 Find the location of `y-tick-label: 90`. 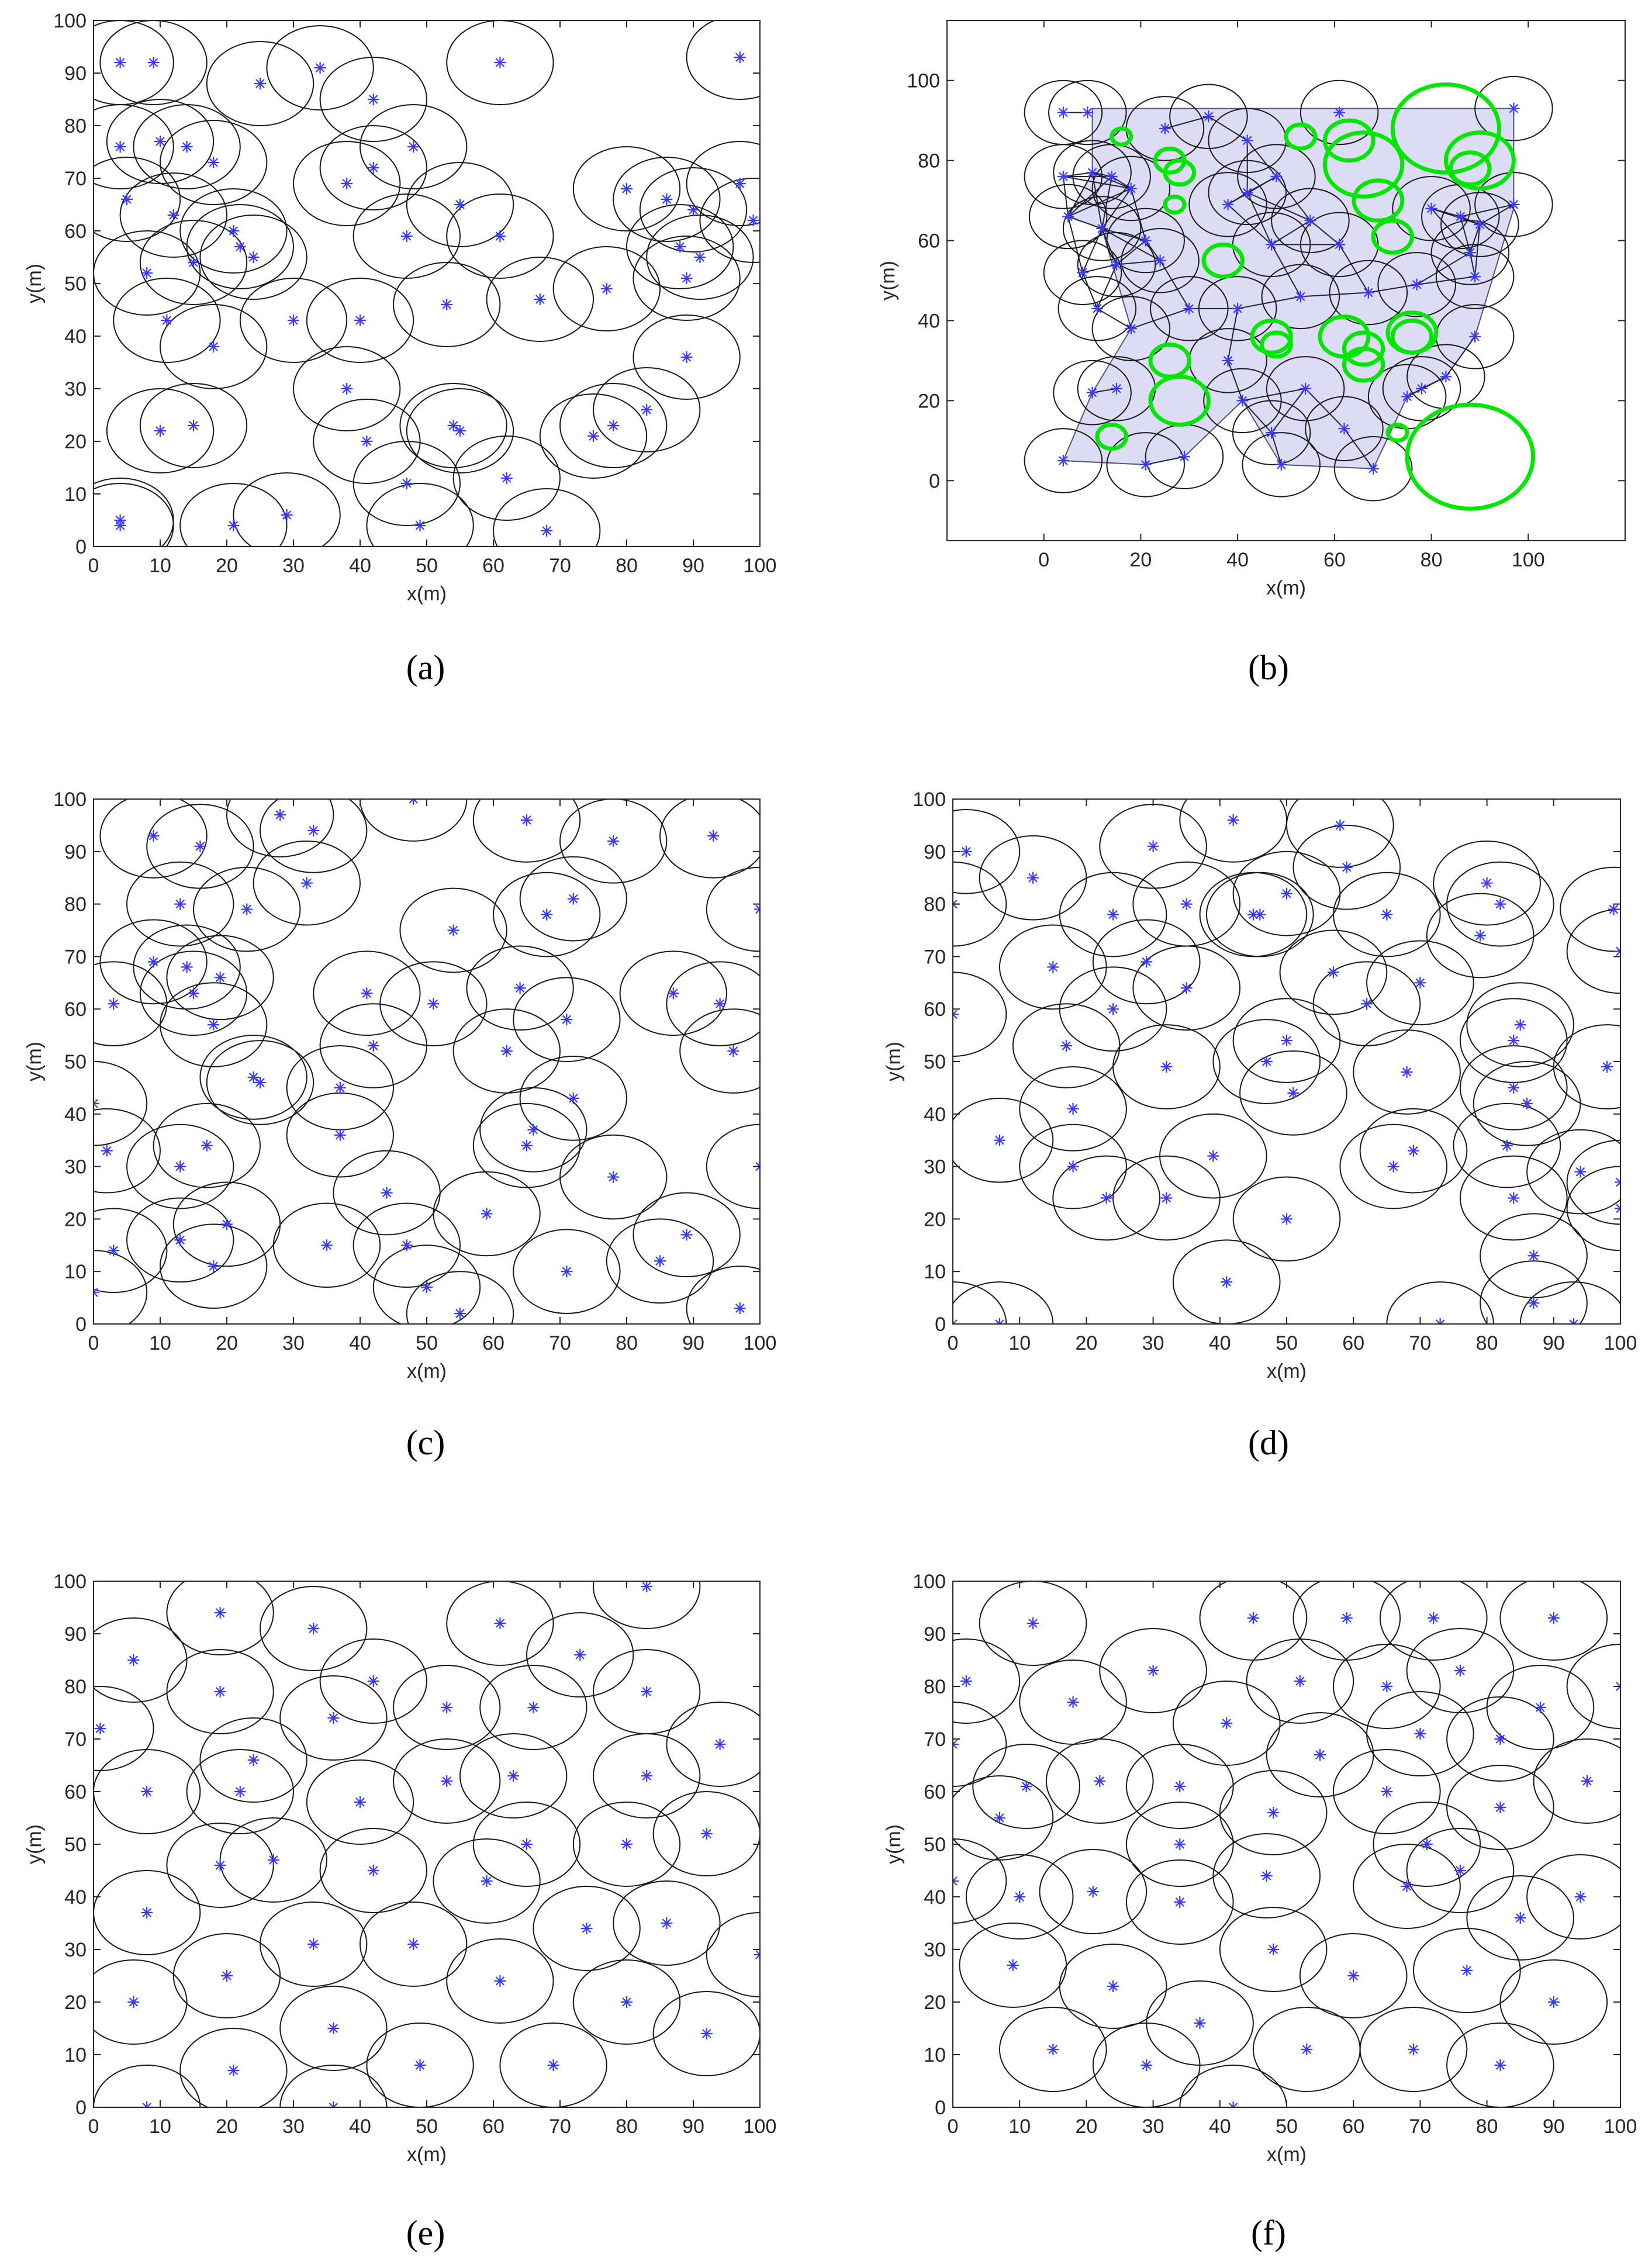

y-tick-label: 90 is located at coordinates (76, 852).